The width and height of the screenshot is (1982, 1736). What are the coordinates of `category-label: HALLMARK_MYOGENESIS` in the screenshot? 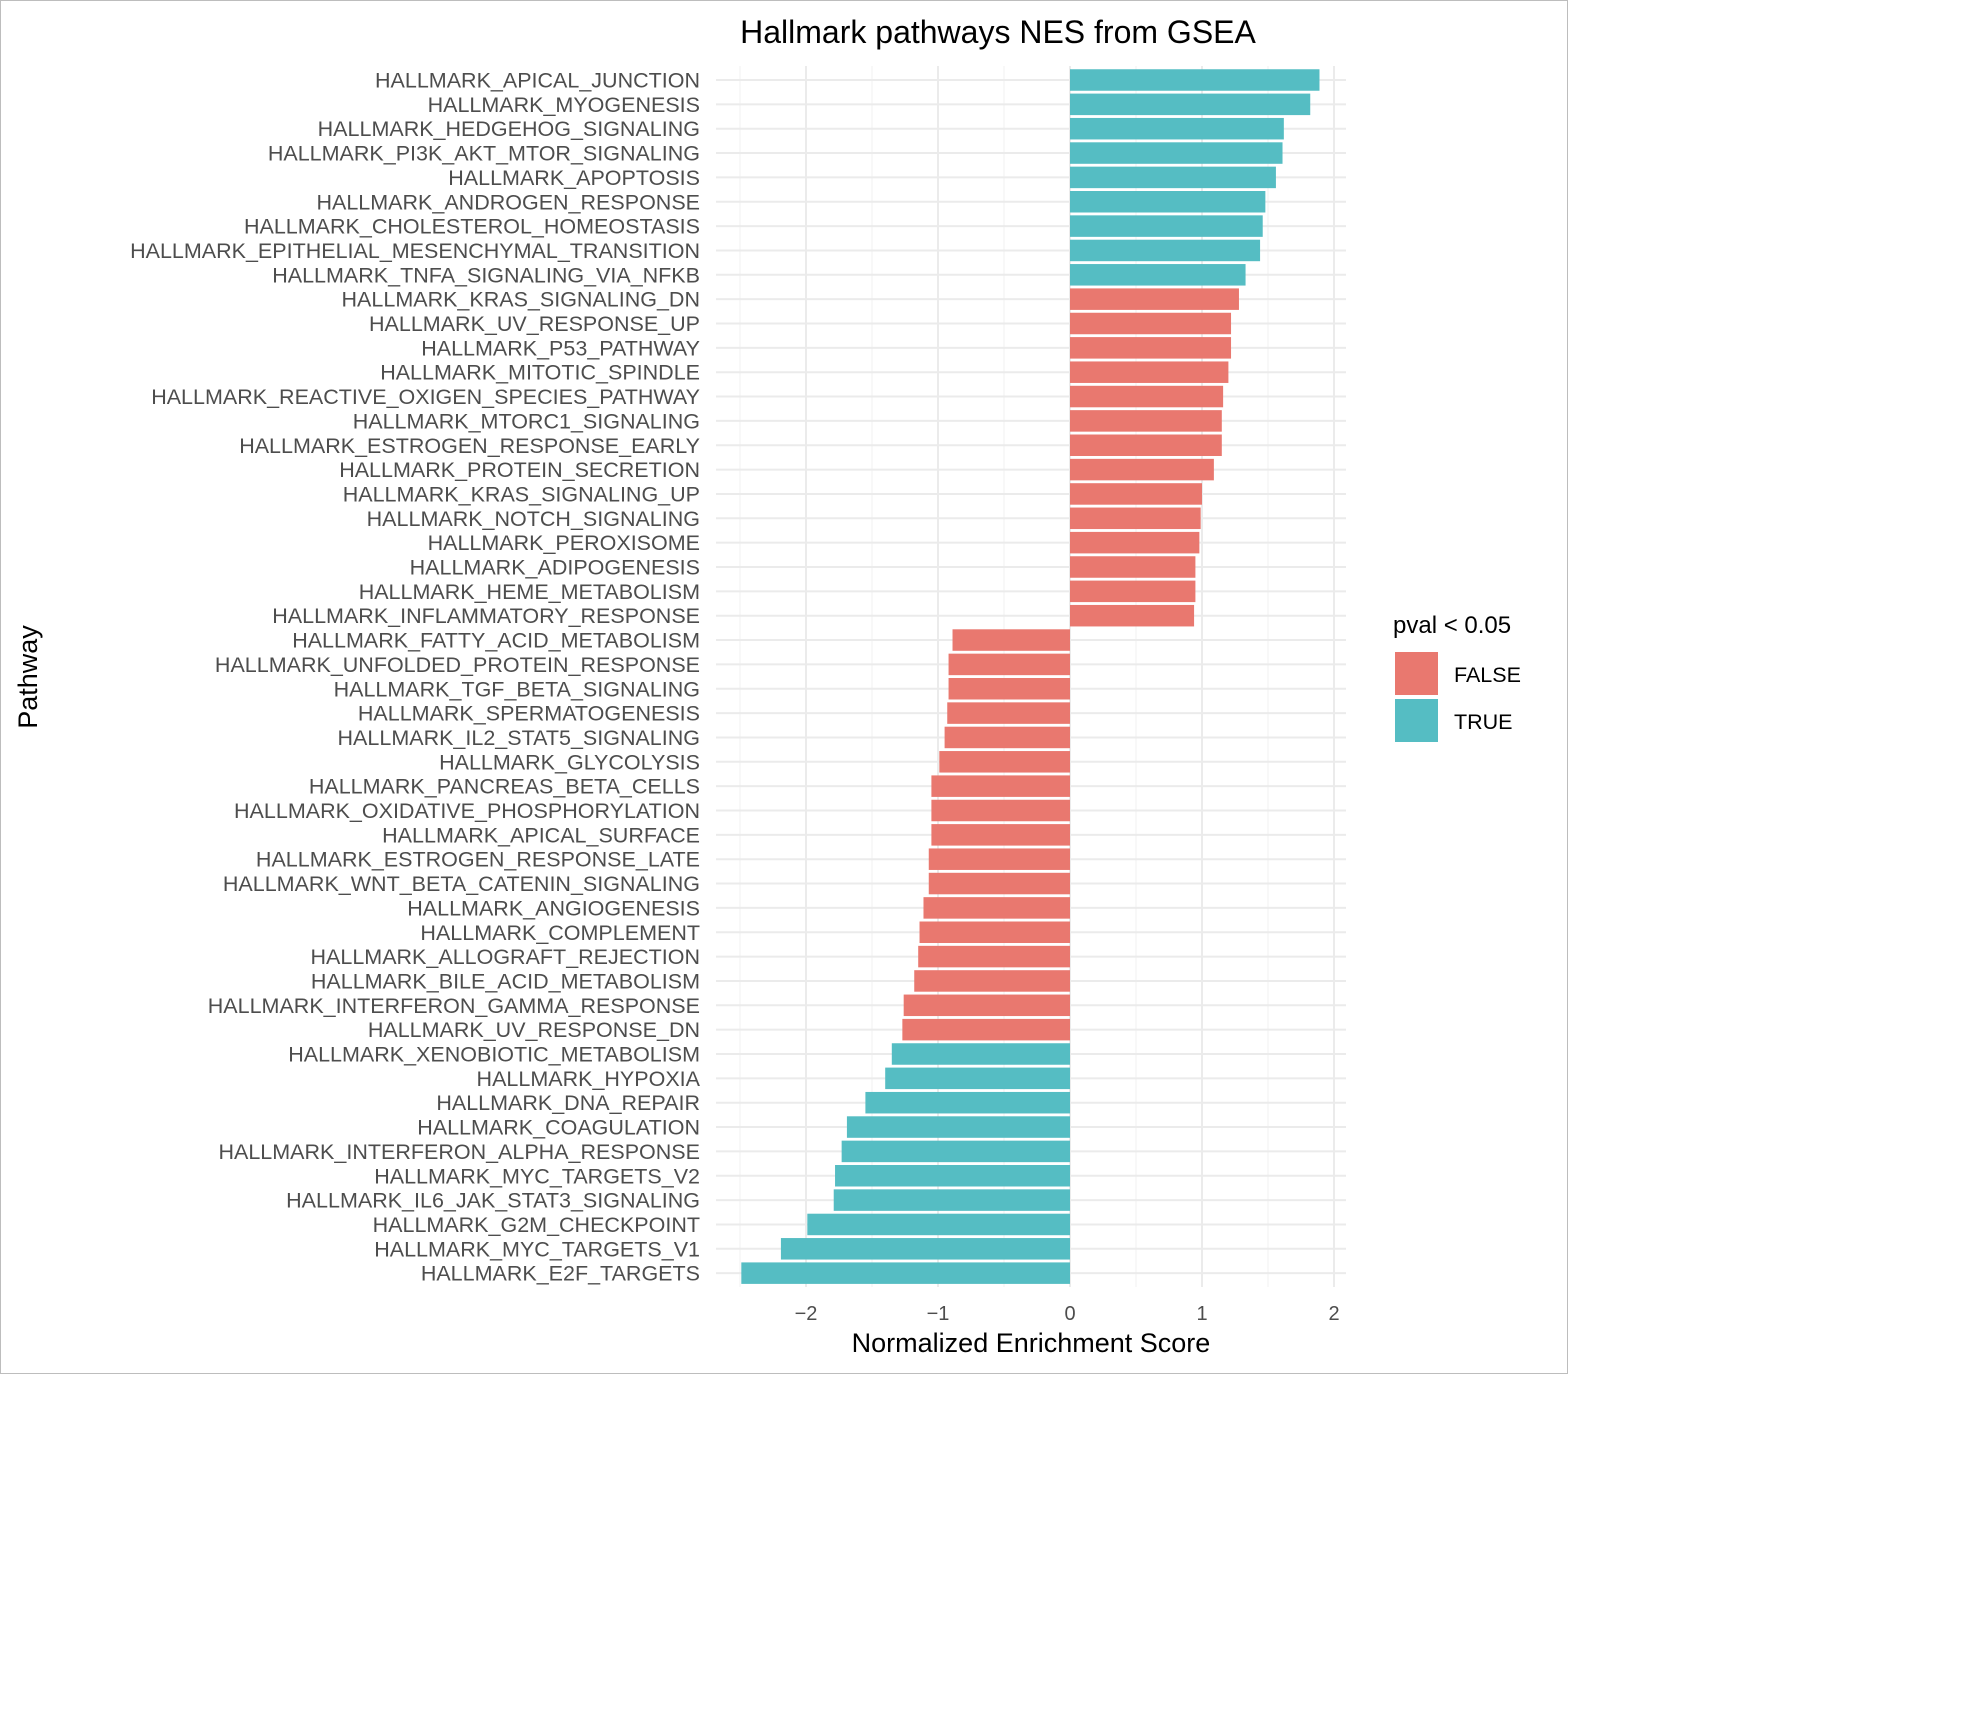 It's located at (564, 105).